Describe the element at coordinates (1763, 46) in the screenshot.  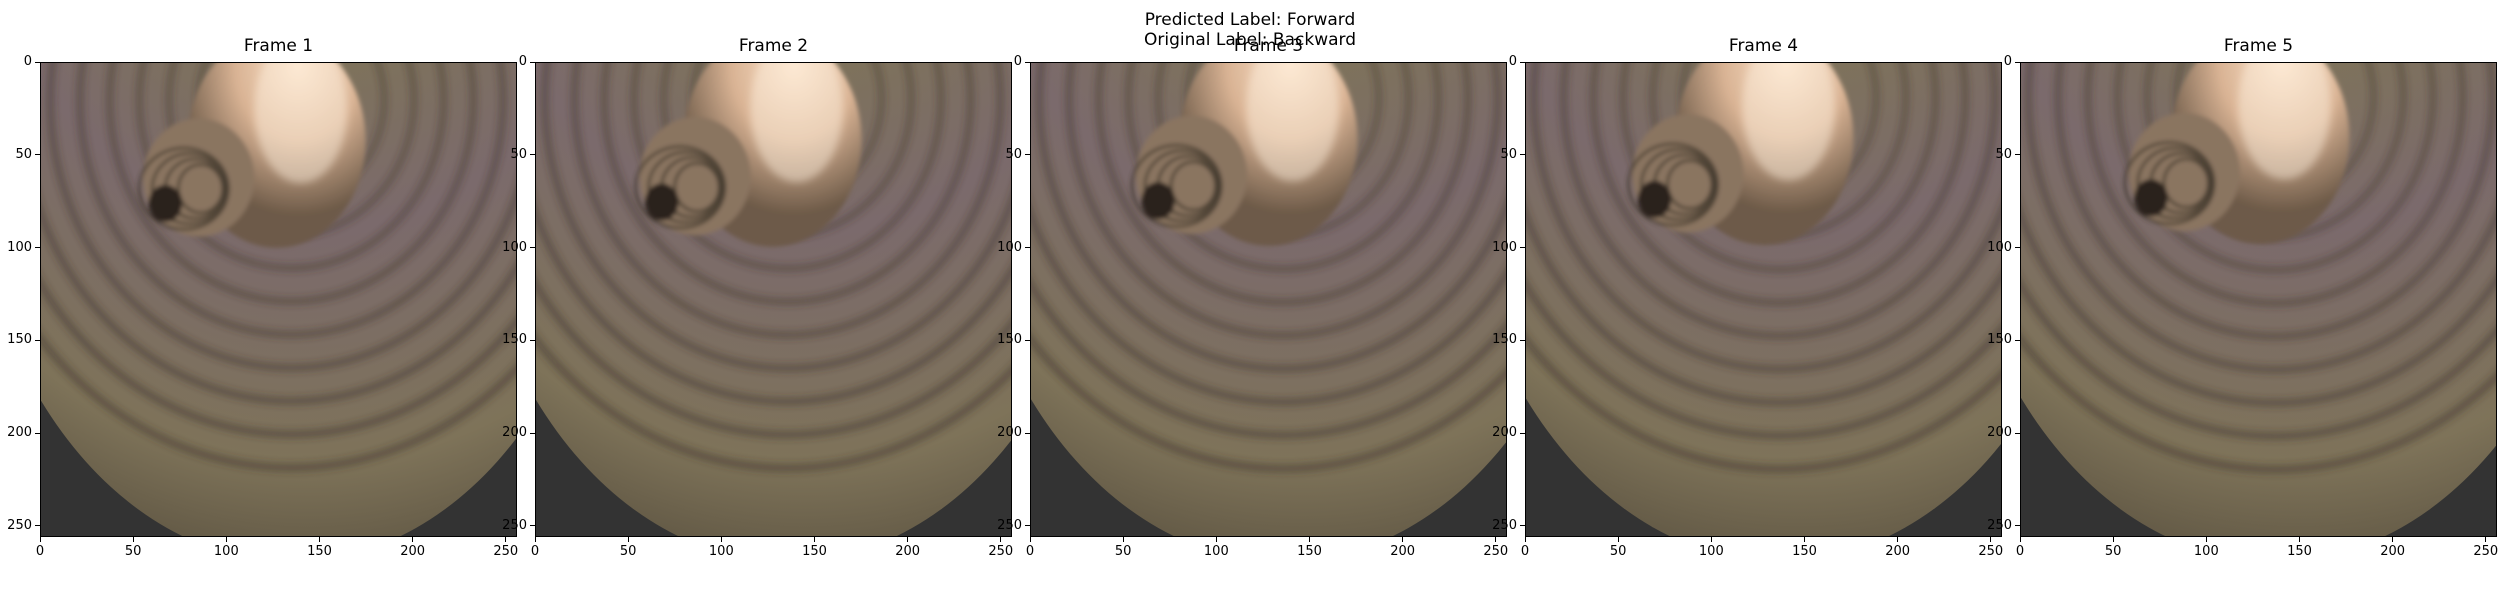
I see `frame-title: Frame 4` at that location.